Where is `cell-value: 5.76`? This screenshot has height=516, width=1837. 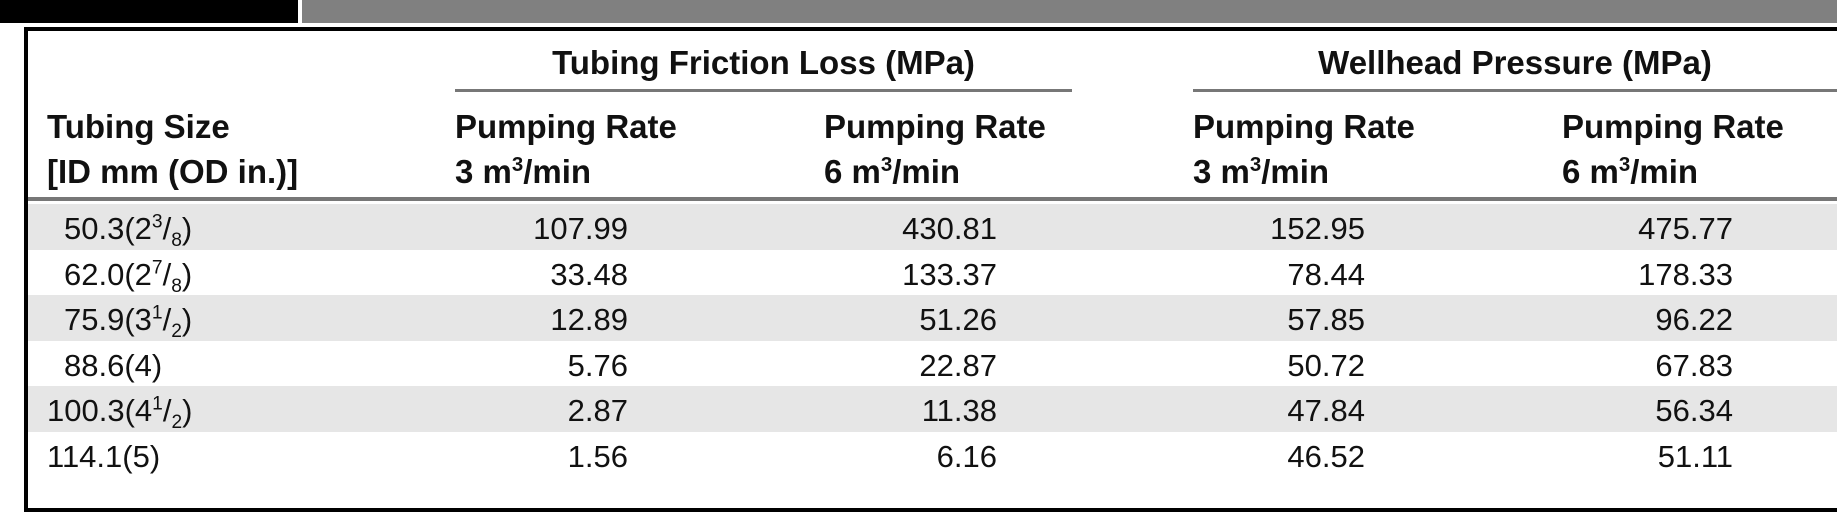 cell-value: 5.76 is located at coordinates (597, 365).